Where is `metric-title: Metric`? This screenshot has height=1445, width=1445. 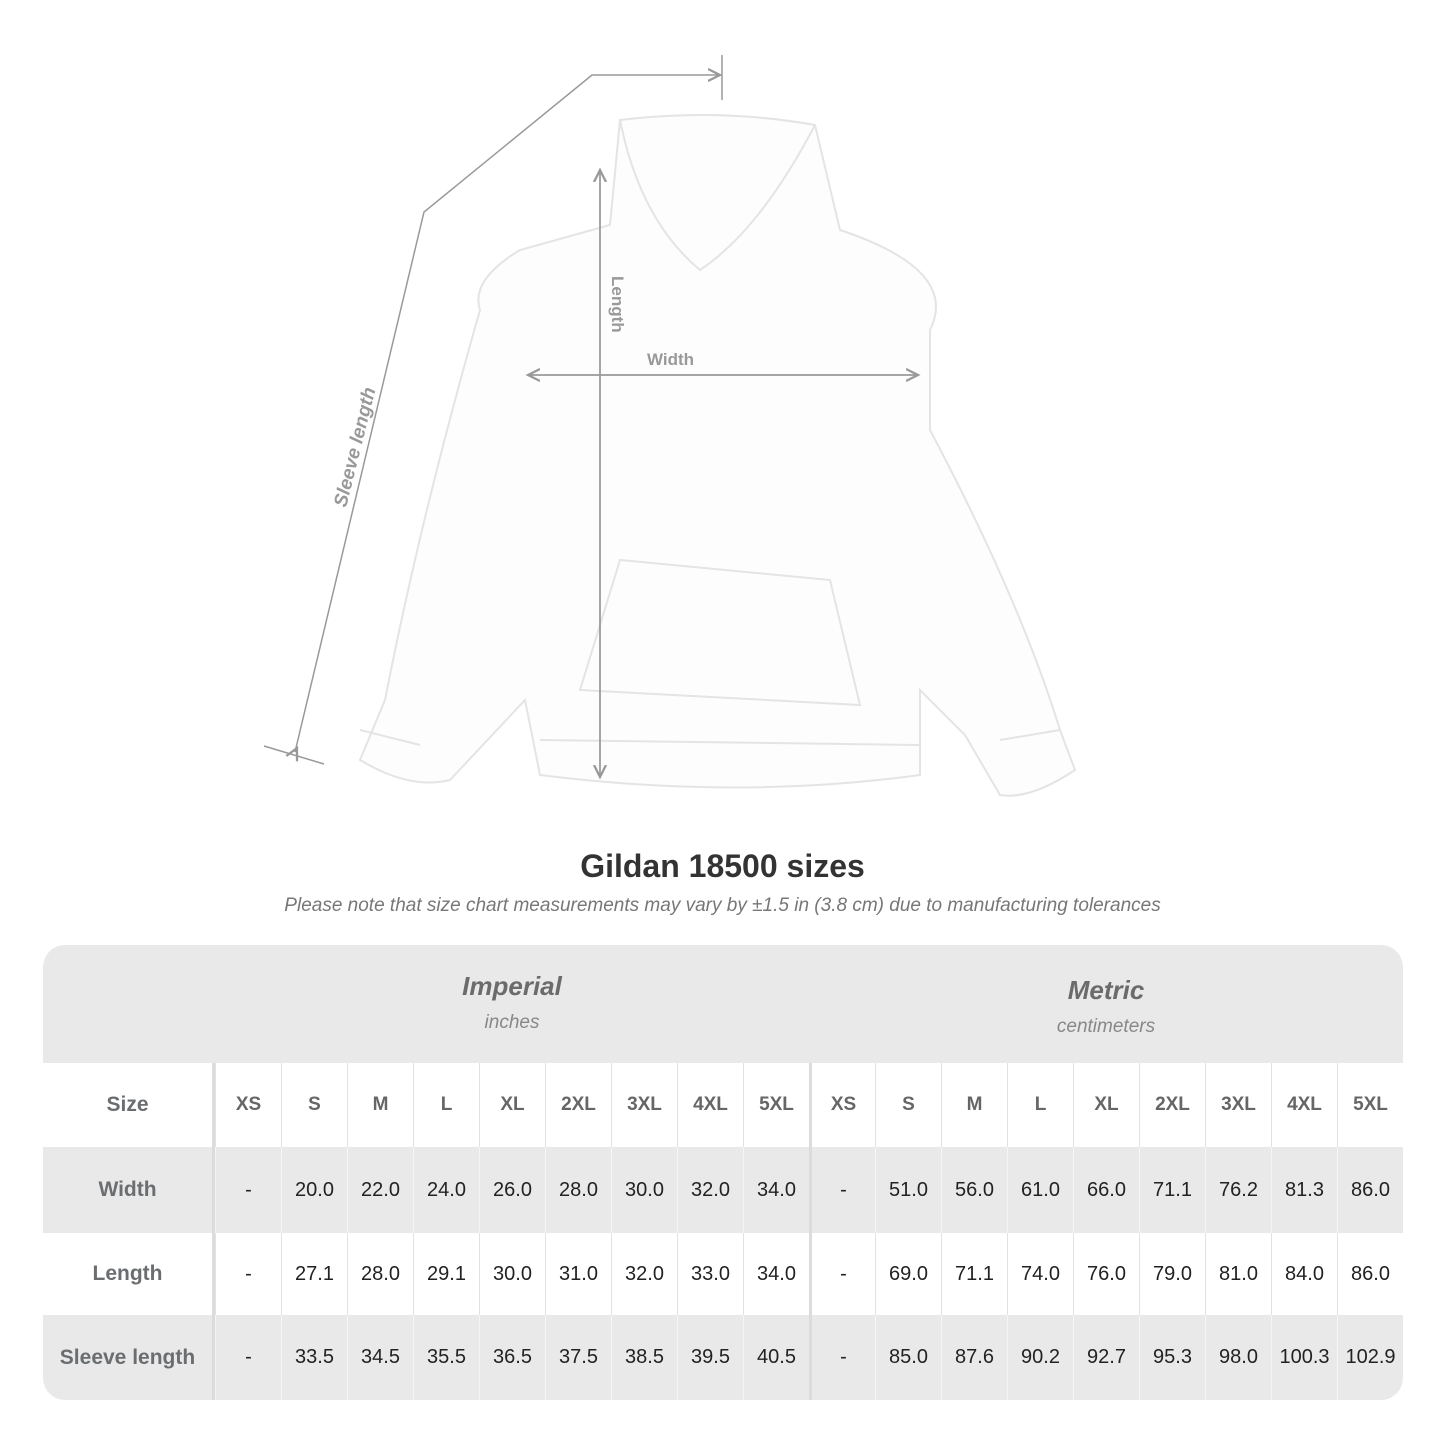 metric-title: Metric is located at coordinates (1106, 990).